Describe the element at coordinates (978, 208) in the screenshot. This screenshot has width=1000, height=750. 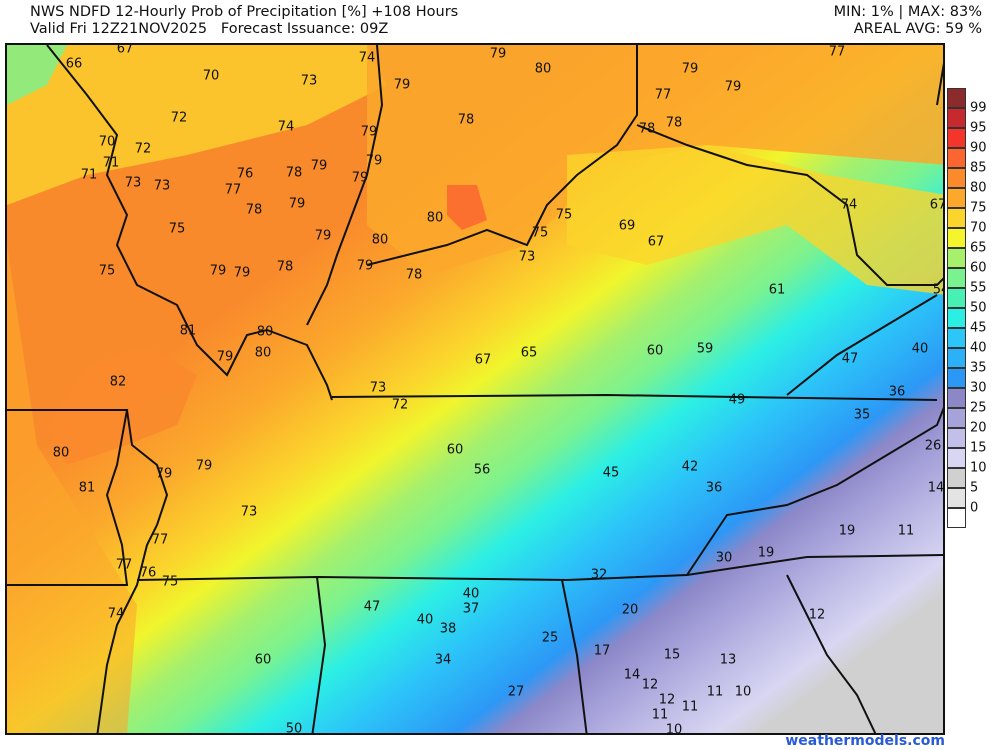
I see `legend-label: 75` at that location.